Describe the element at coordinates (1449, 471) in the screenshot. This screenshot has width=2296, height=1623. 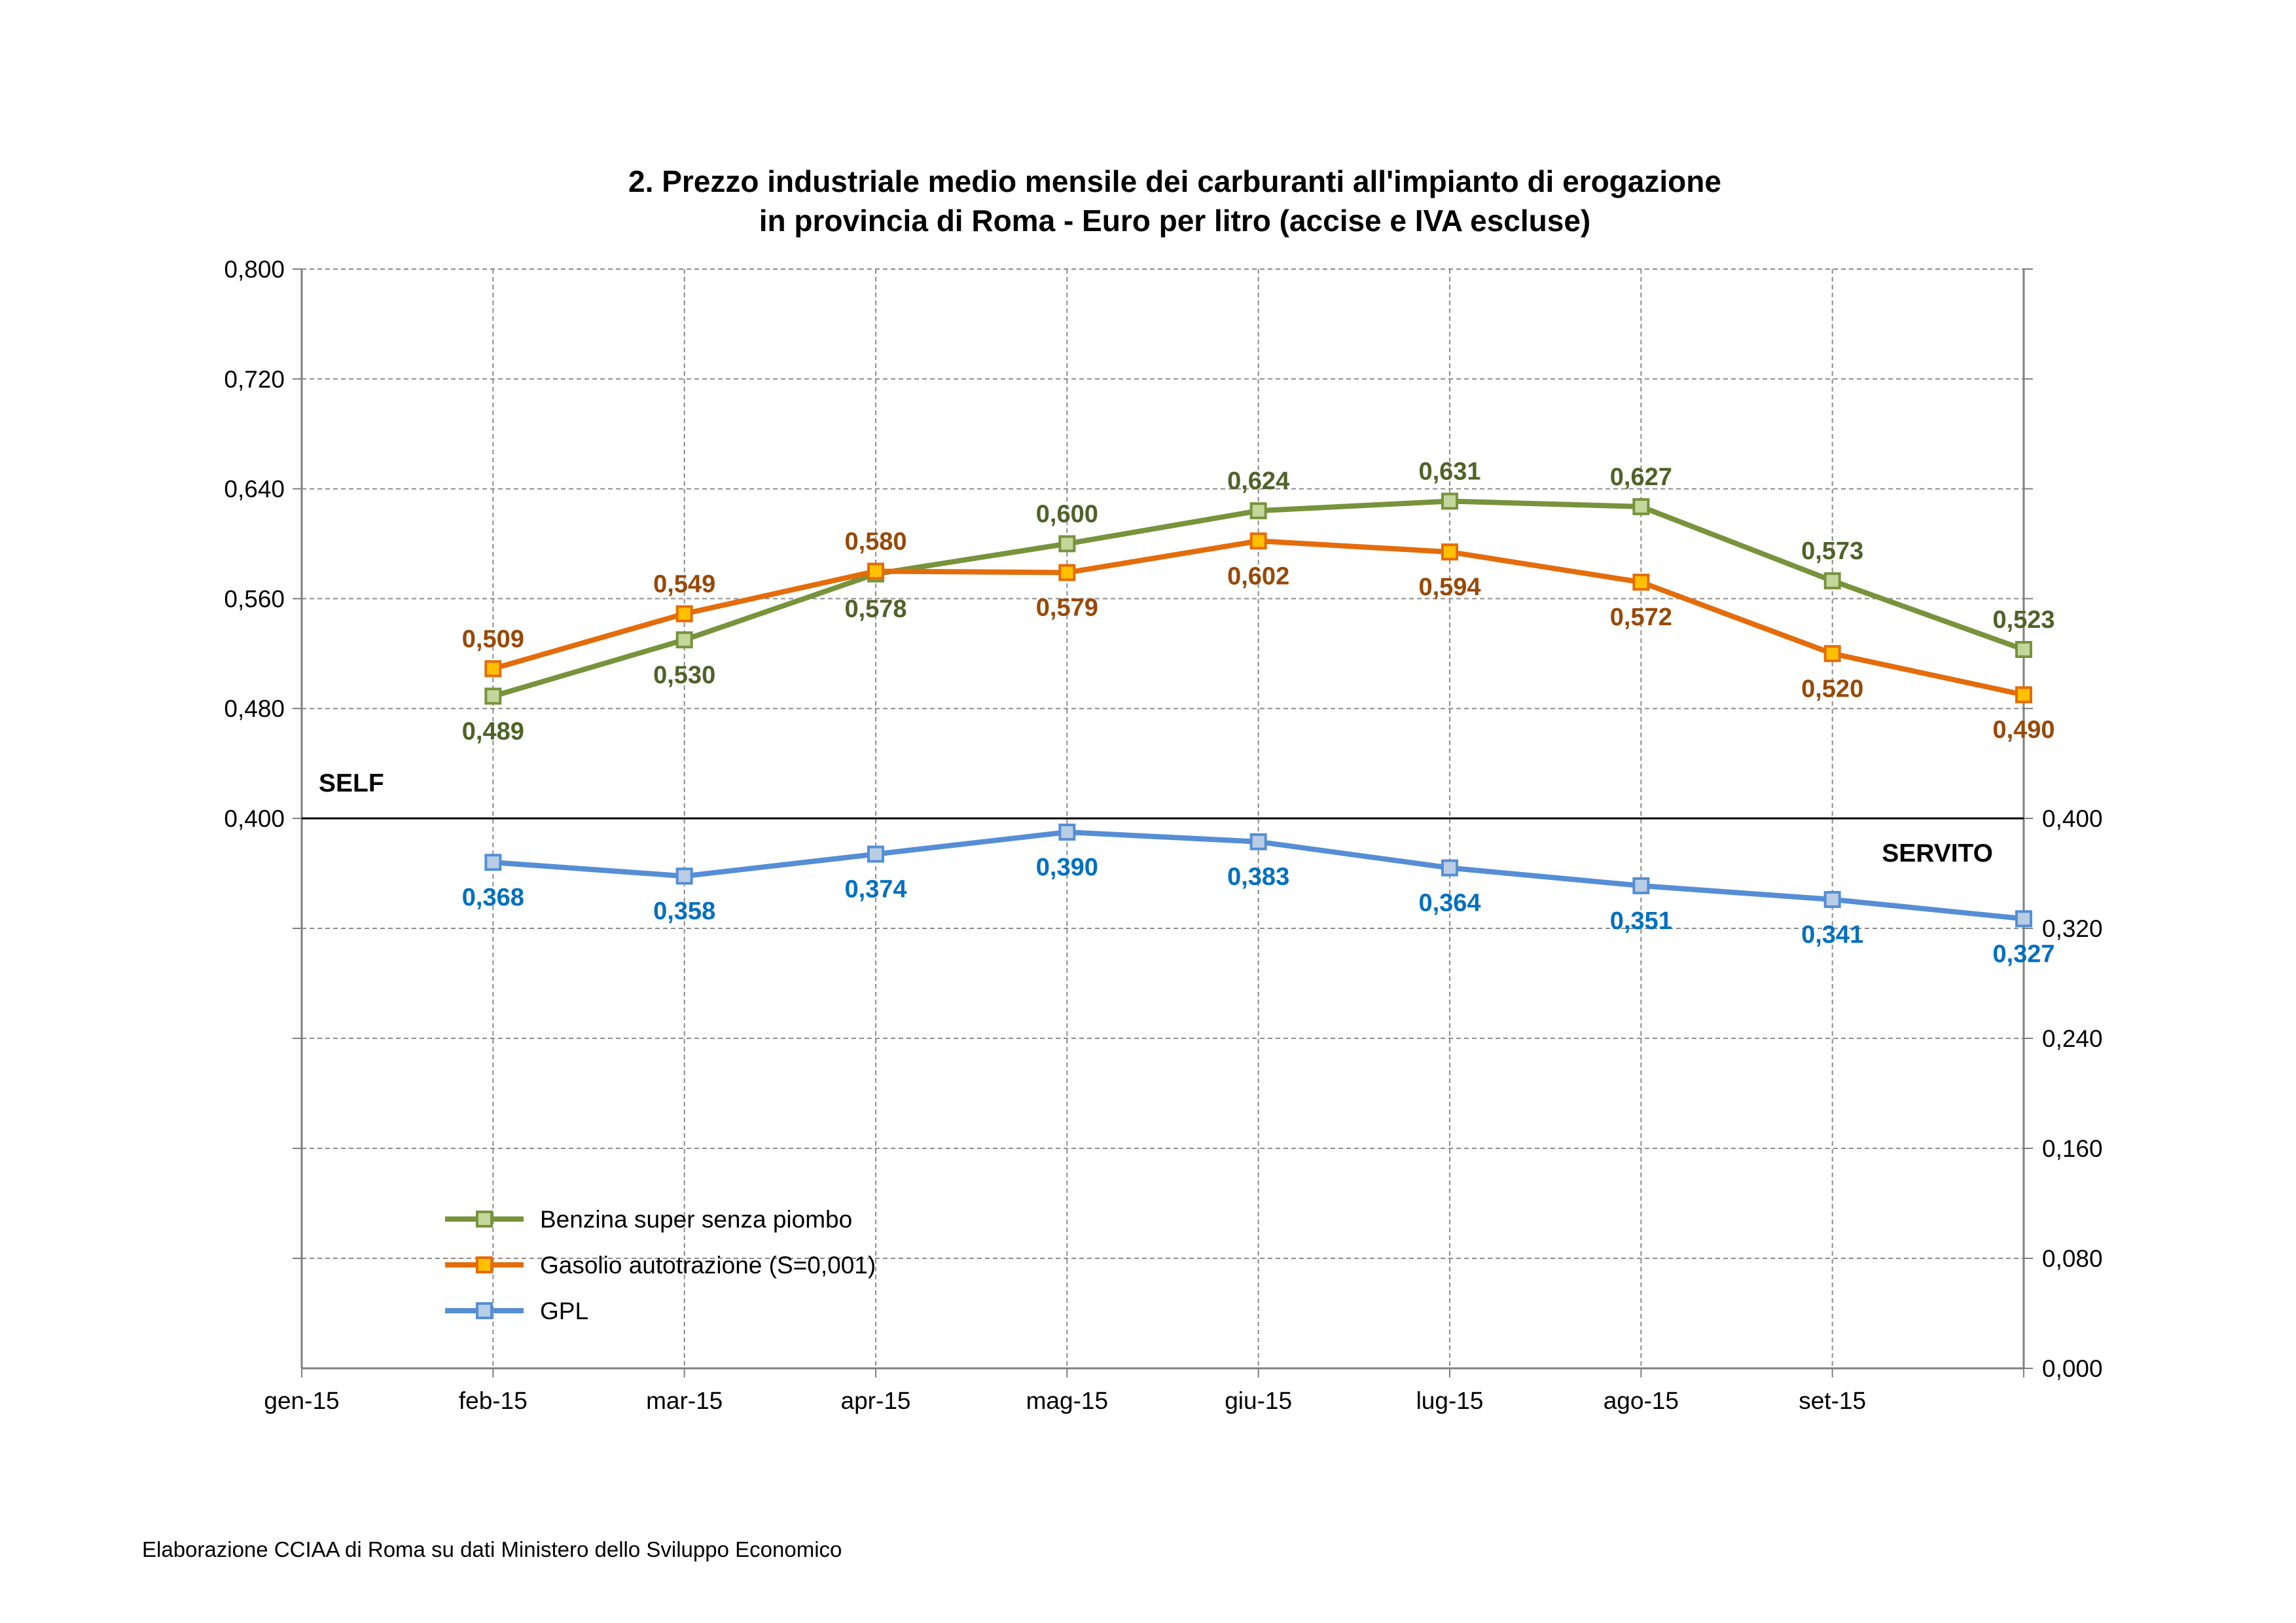
I see `data-label: 0,631` at that location.